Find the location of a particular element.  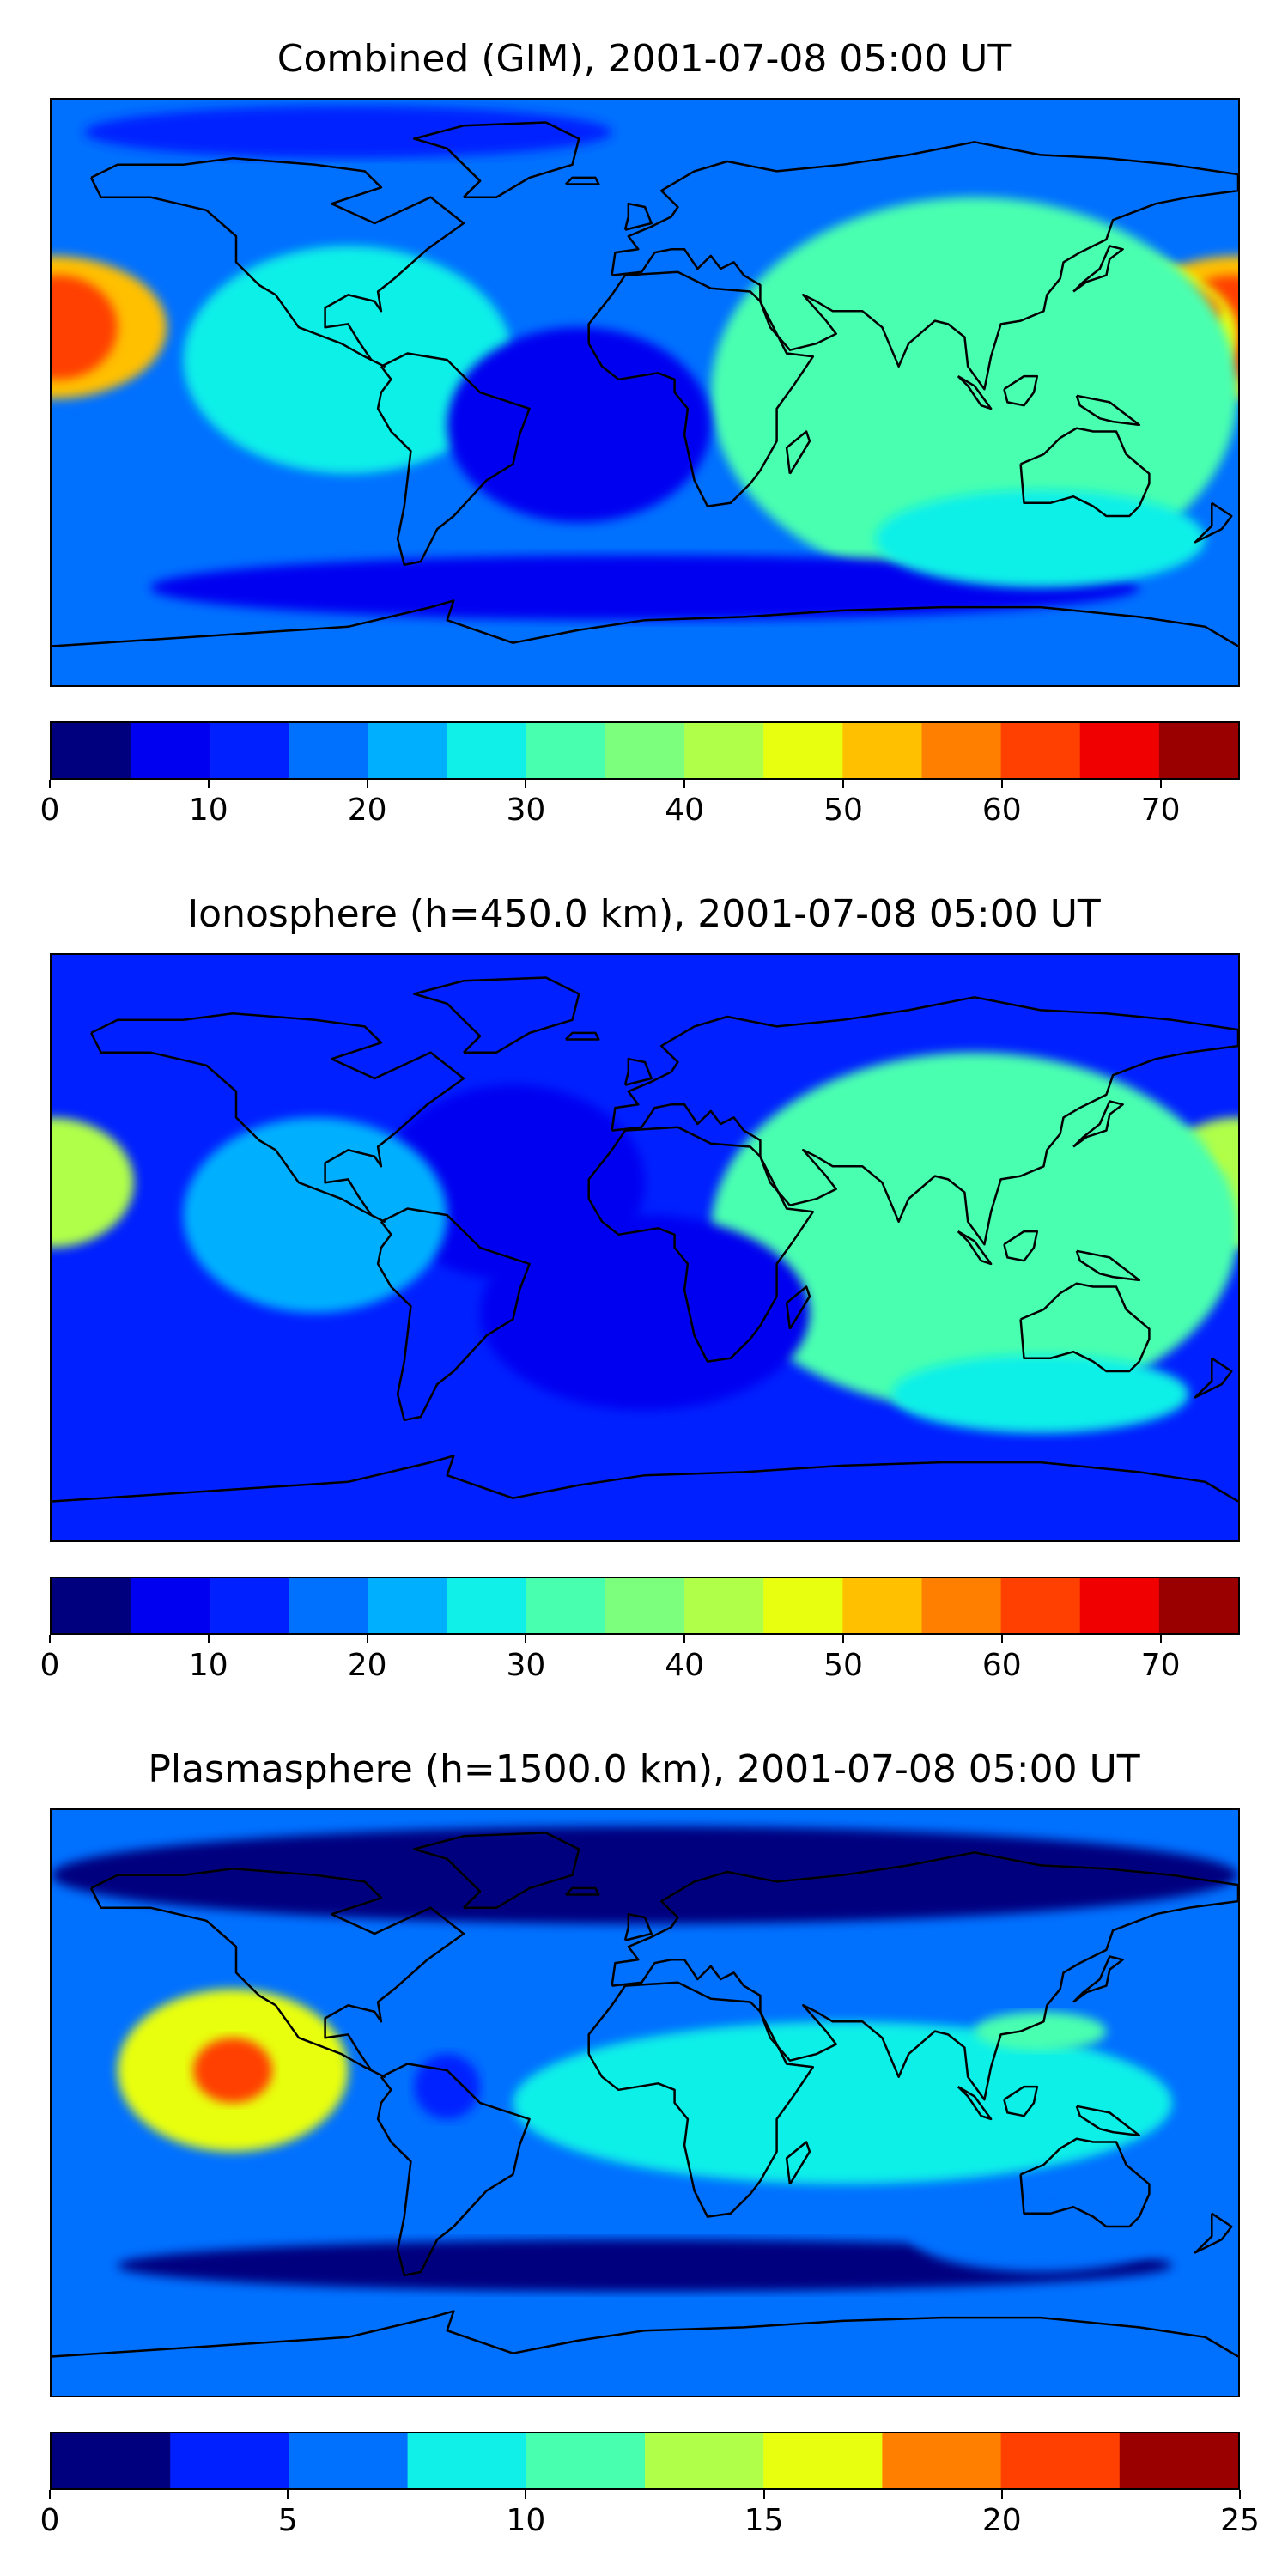

tick-label: 50 is located at coordinates (843, 1665).